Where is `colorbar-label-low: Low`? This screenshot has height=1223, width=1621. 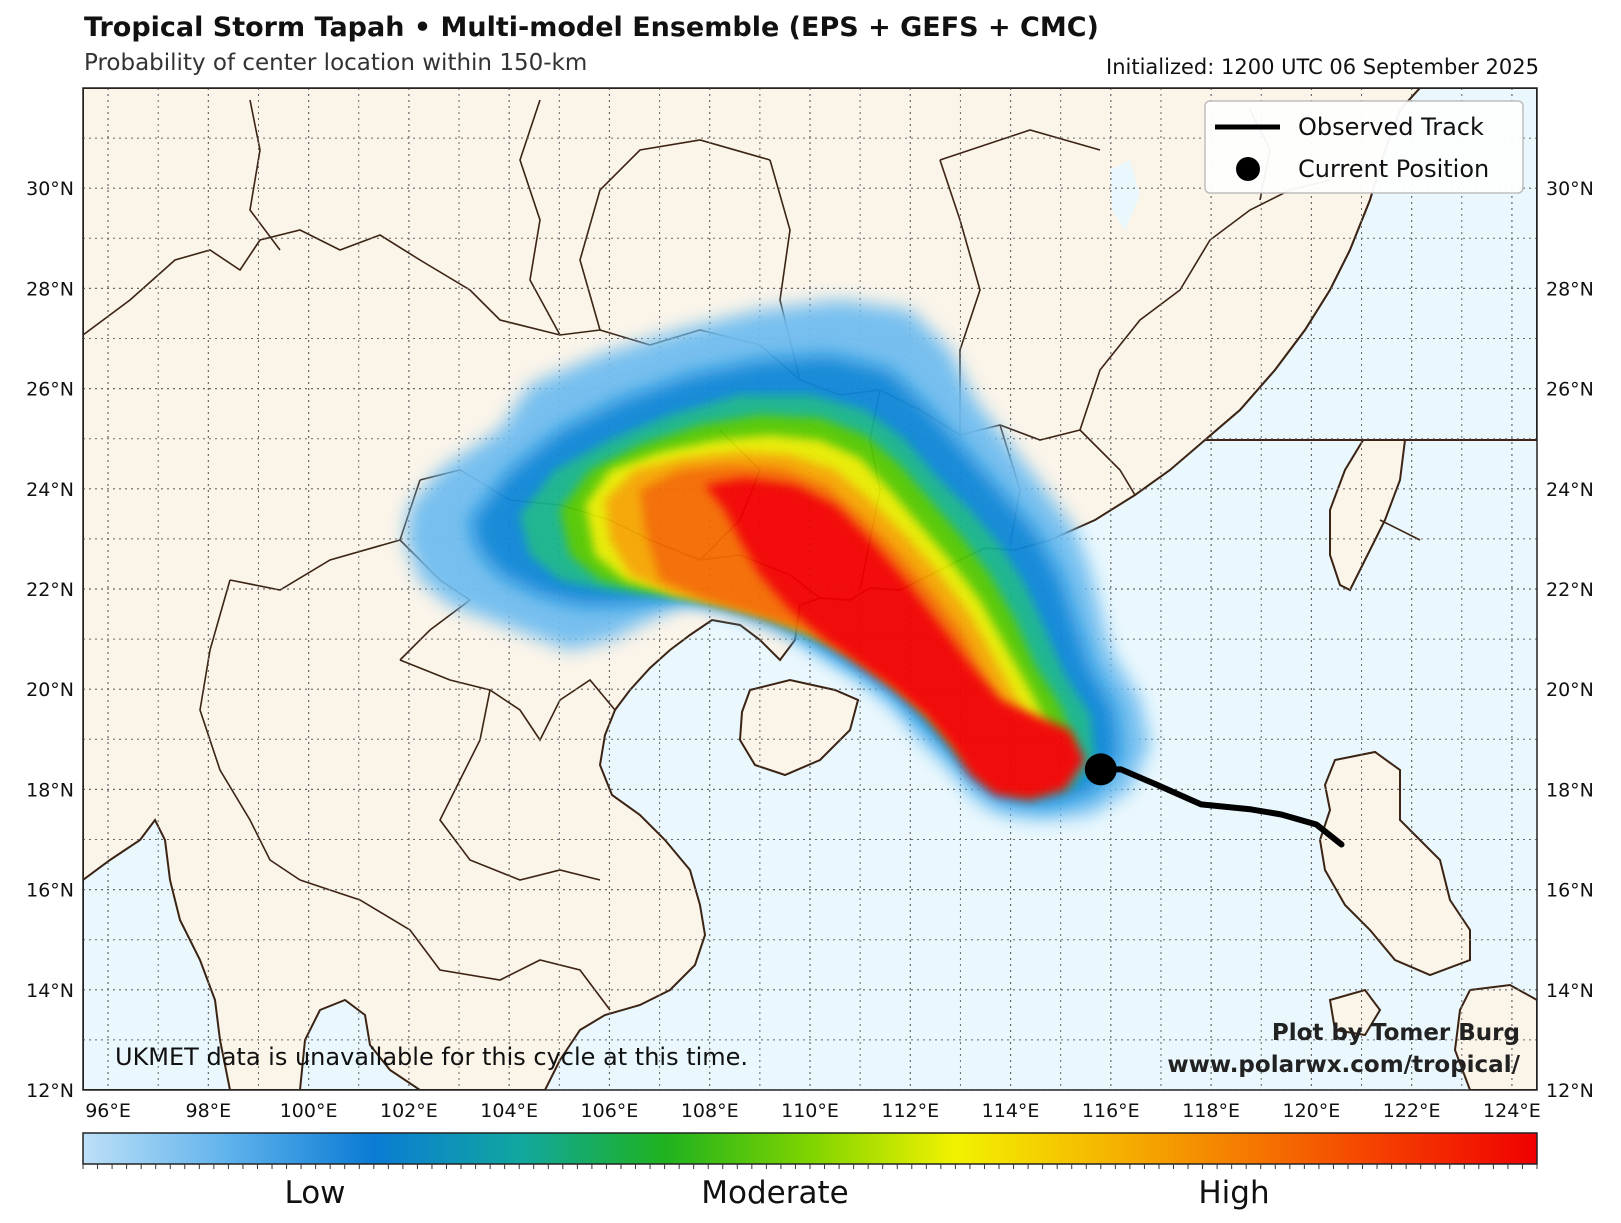
colorbar-label-low: Low is located at coordinates (314, 1193).